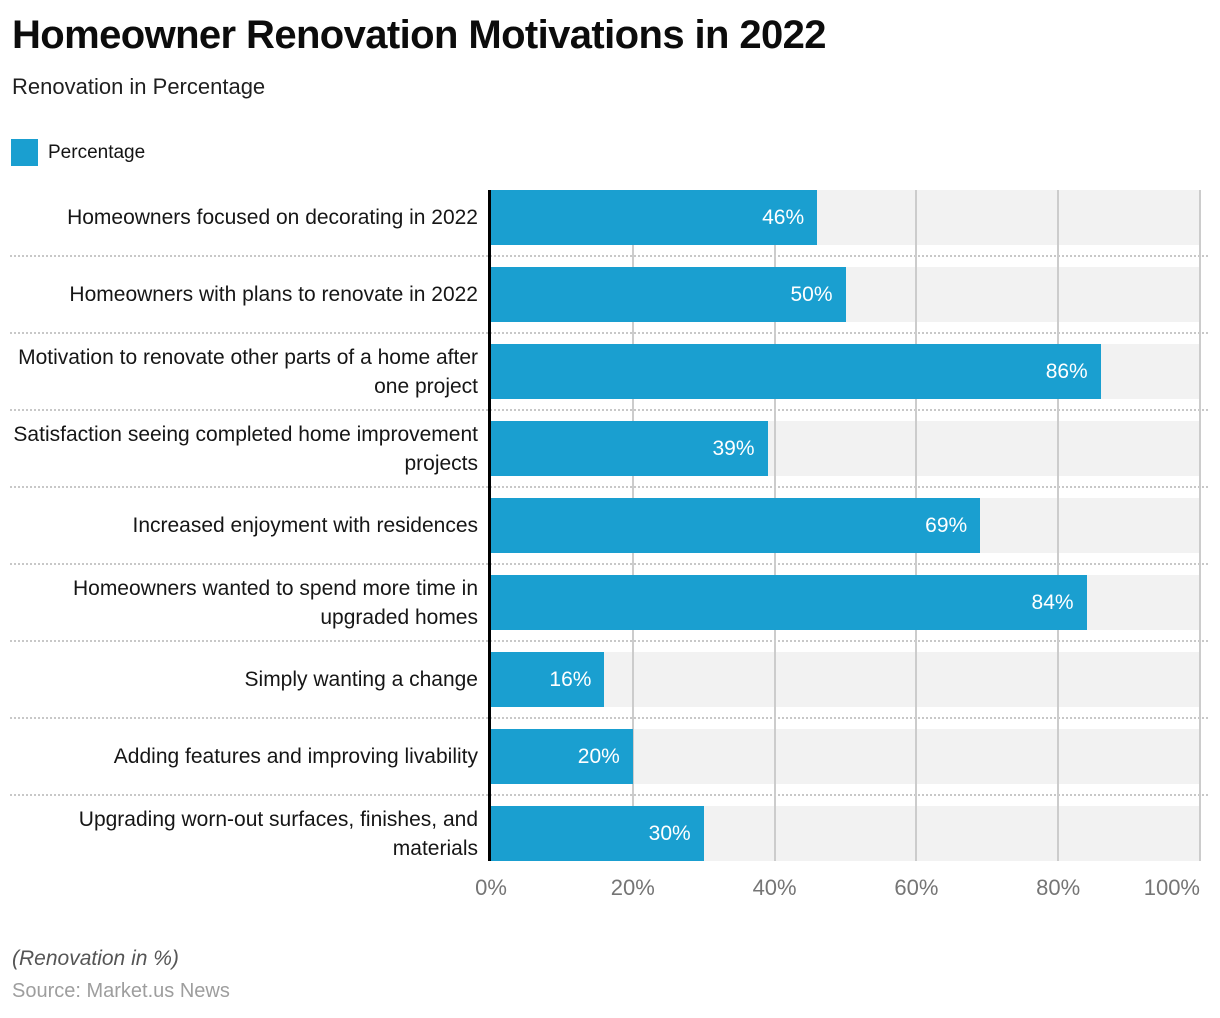 Image resolution: width=1220 pixels, height=1018 pixels. What do you see at coordinates (361, 679) in the screenshot?
I see `category-label: Simply wanting a change` at bounding box center [361, 679].